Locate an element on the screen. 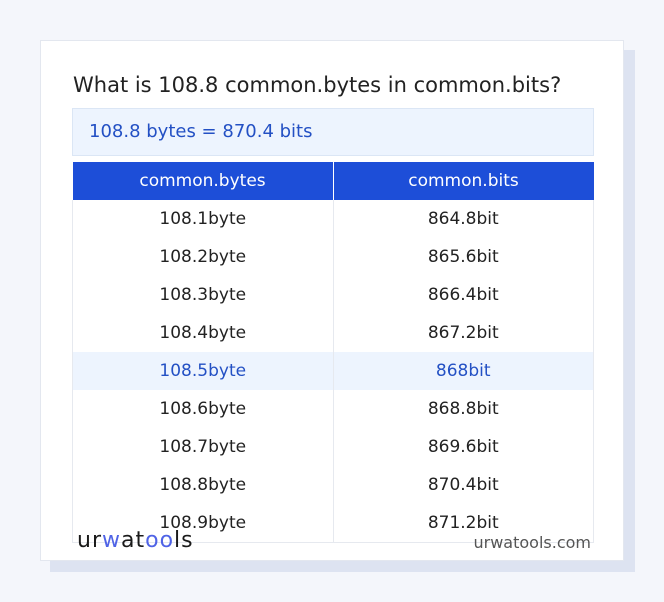 This screenshot has height=602, width=664. table-row: 108.7byte 869.6bit is located at coordinates (333, 447).